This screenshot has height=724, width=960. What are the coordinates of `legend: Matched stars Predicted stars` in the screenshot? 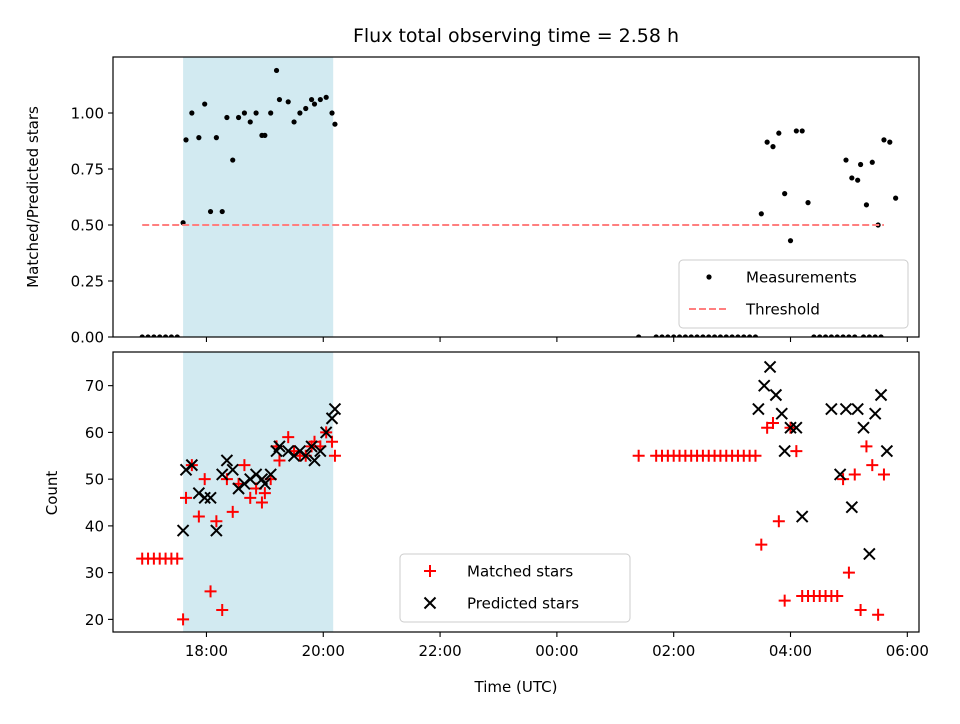 It's located at (515, 588).